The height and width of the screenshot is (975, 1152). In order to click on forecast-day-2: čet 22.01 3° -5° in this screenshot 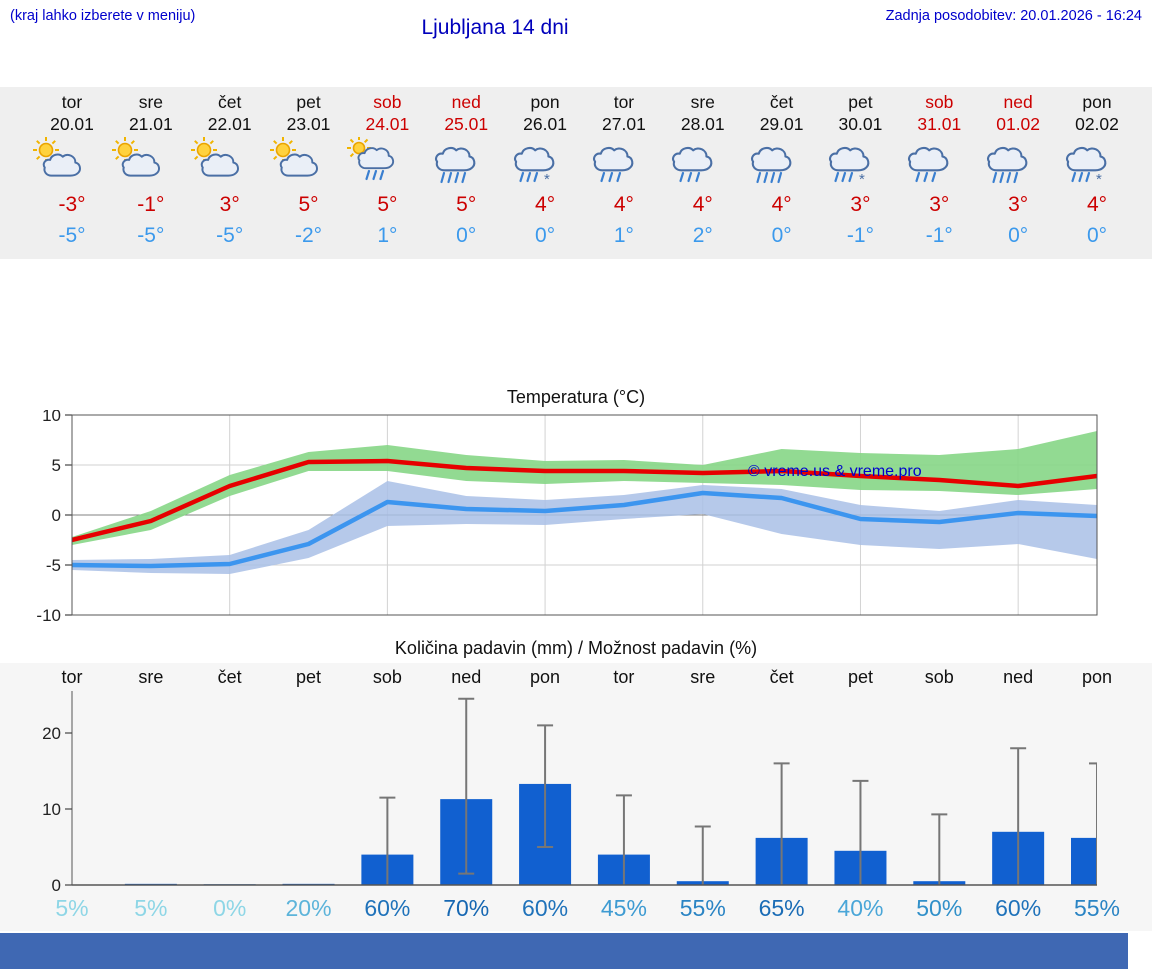, I will do `click(230, 167)`.